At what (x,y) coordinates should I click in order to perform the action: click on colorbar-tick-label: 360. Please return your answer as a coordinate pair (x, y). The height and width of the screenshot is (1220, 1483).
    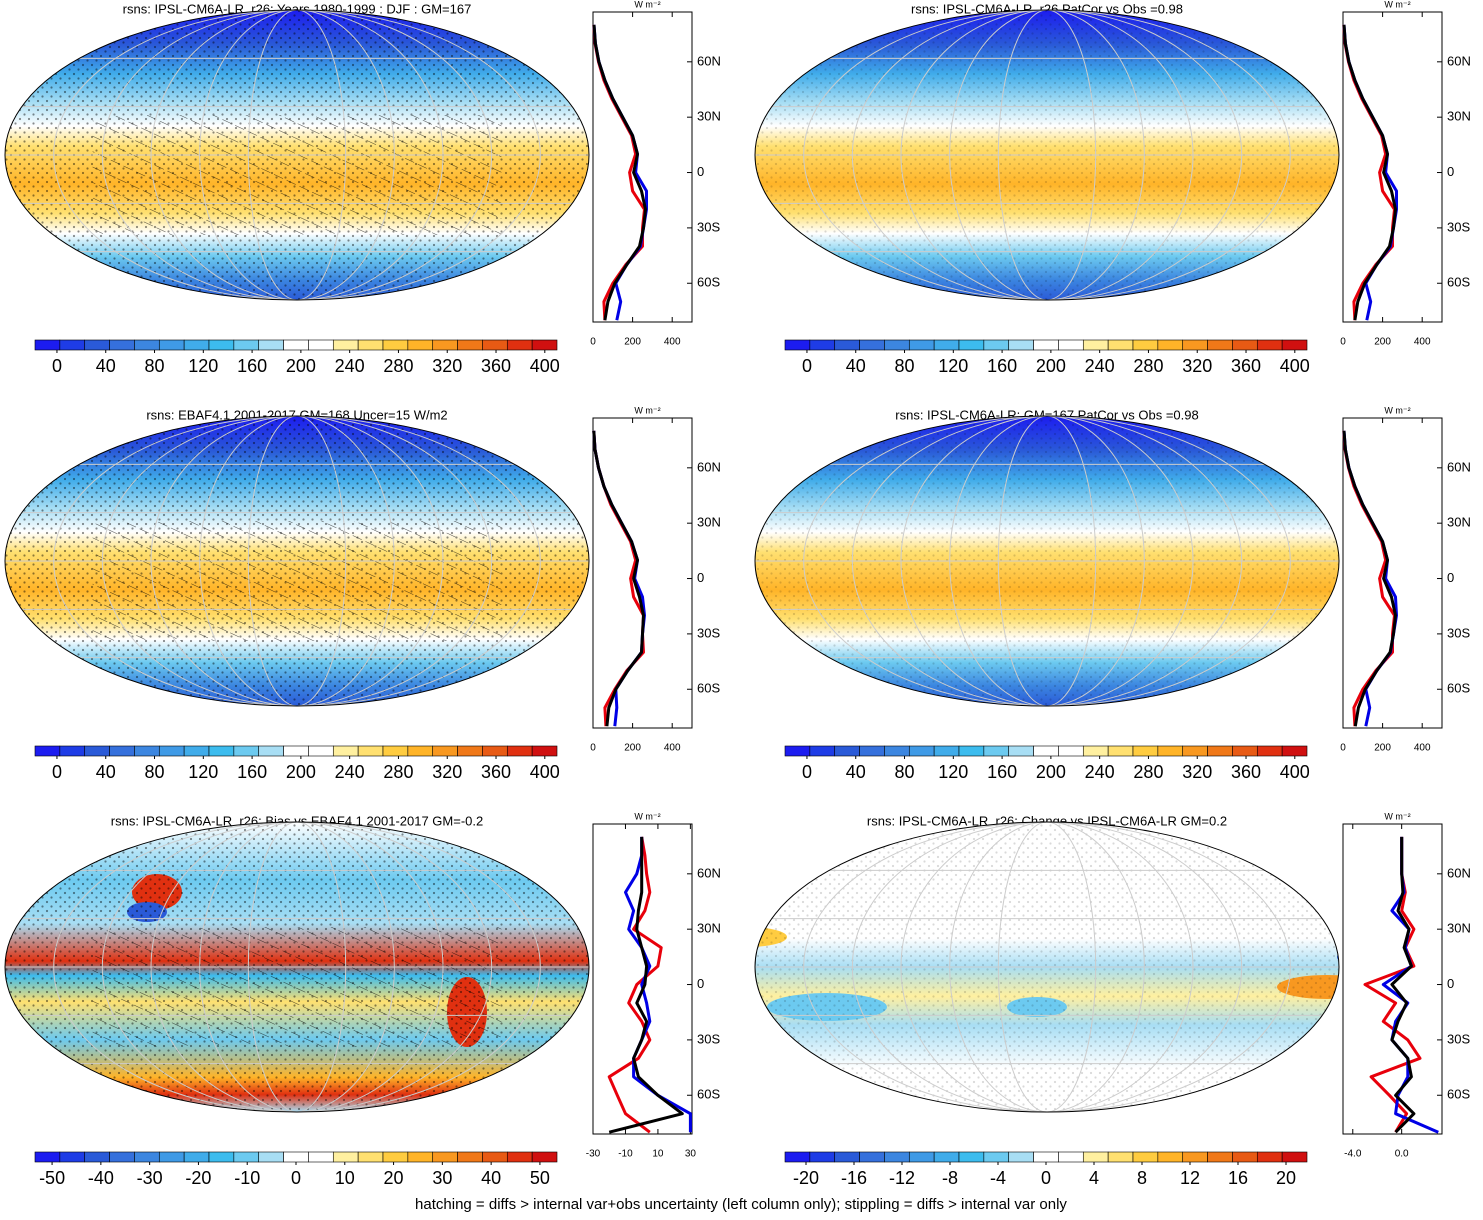
    Looking at the image, I should click on (496, 772).